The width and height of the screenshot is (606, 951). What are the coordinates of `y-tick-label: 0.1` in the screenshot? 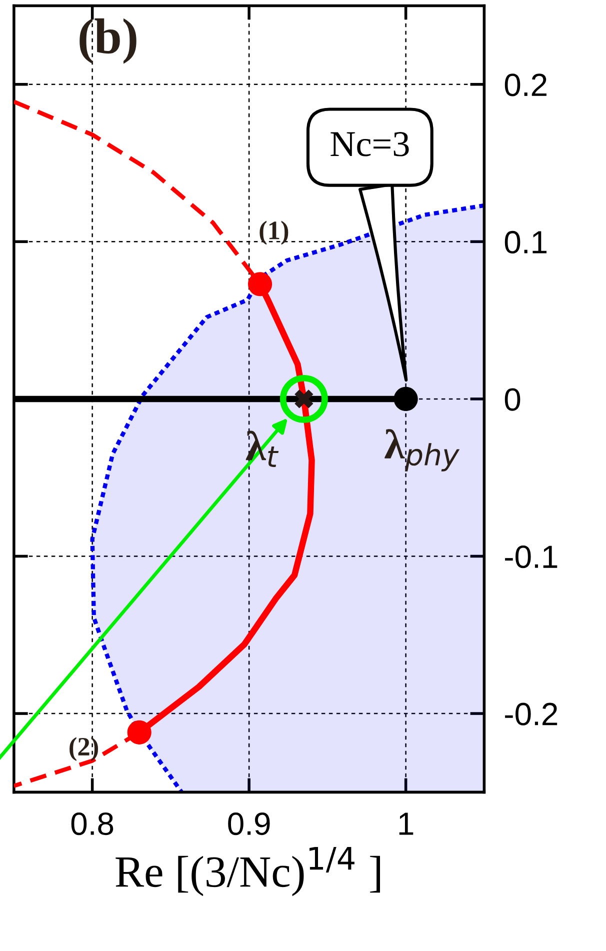 It's located at (525, 242).